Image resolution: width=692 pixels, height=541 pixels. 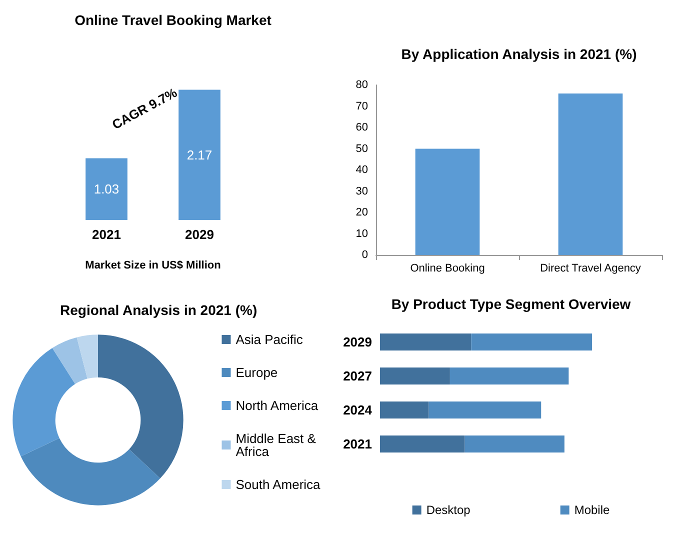 What do you see at coordinates (153, 266) in the screenshot?
I see `x-axis-title: Market Size in US$ Million` at bounding box center [153, 266].